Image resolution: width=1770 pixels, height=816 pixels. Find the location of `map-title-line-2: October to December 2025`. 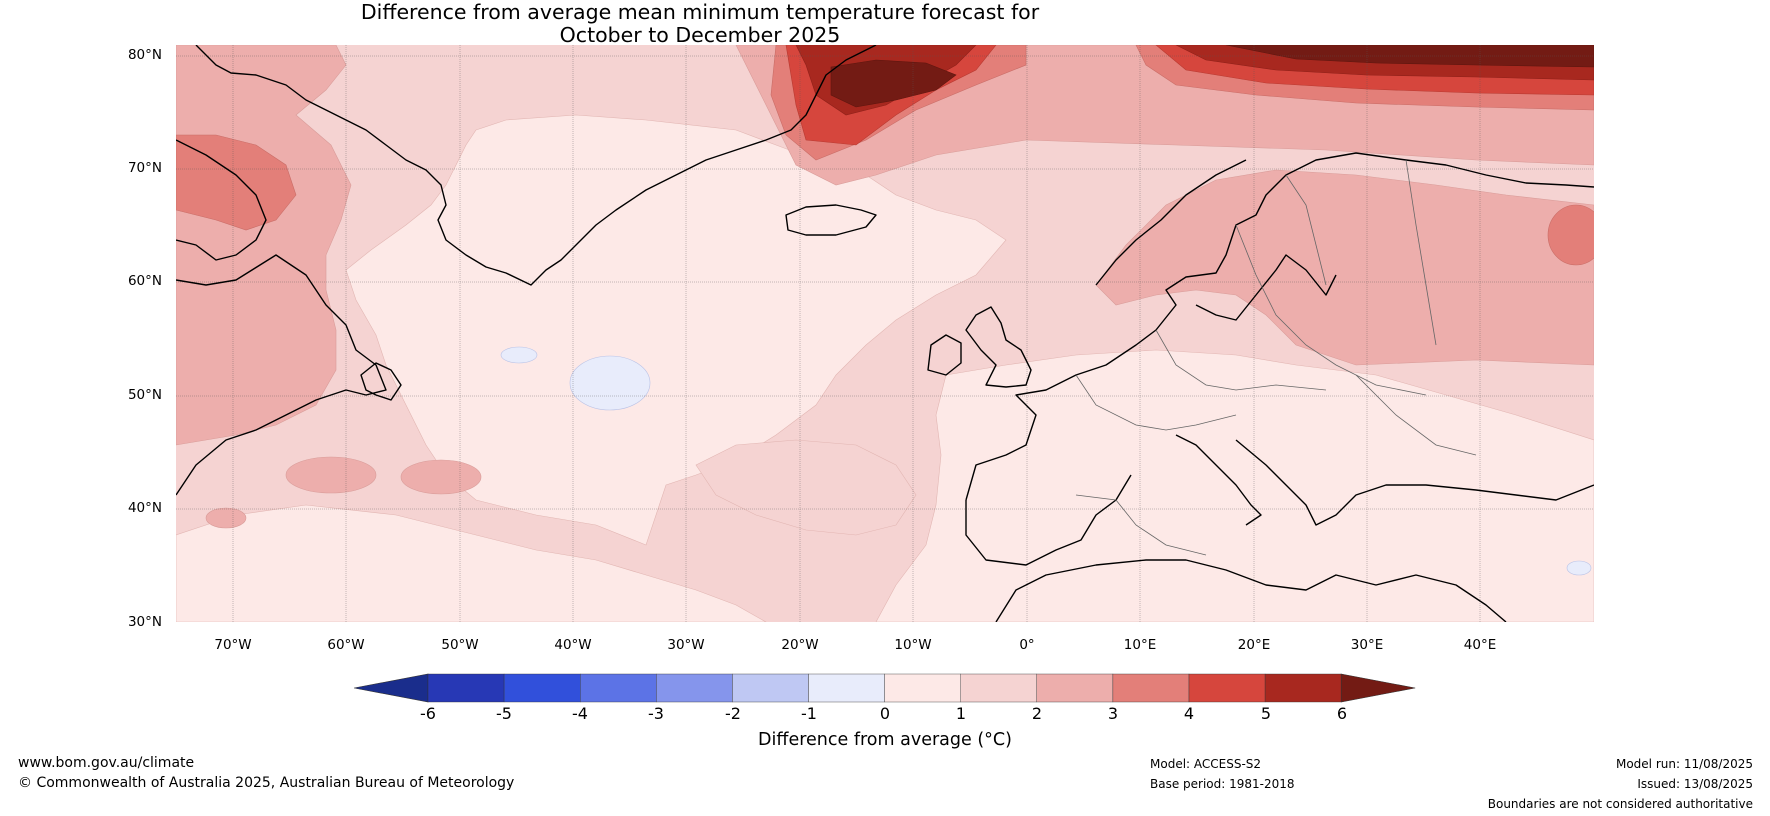

map-title-line-2: October to December 2025 is located at coordinates (700, 35).